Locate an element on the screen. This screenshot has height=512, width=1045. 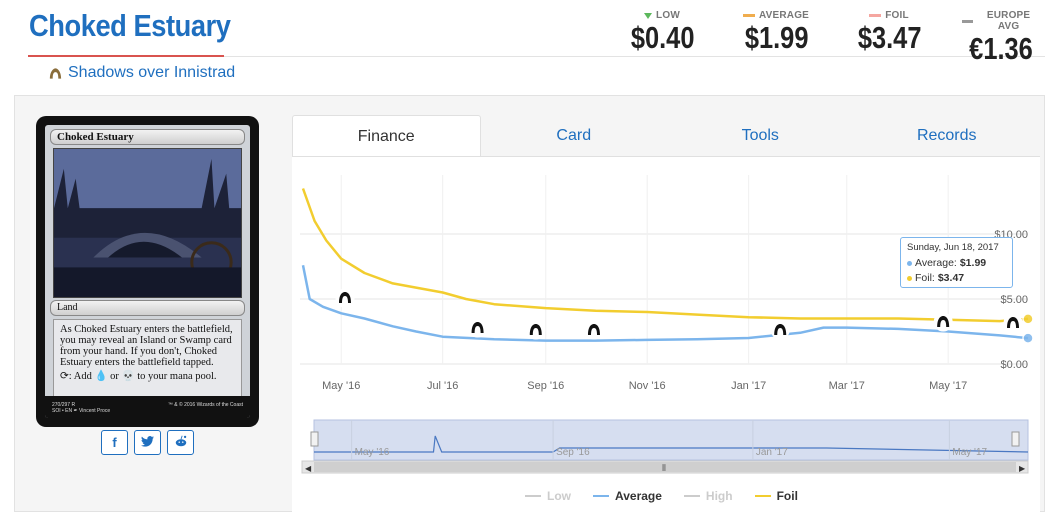
price-average: AVERAGE $1.99 is located at coordinates (776, 32).